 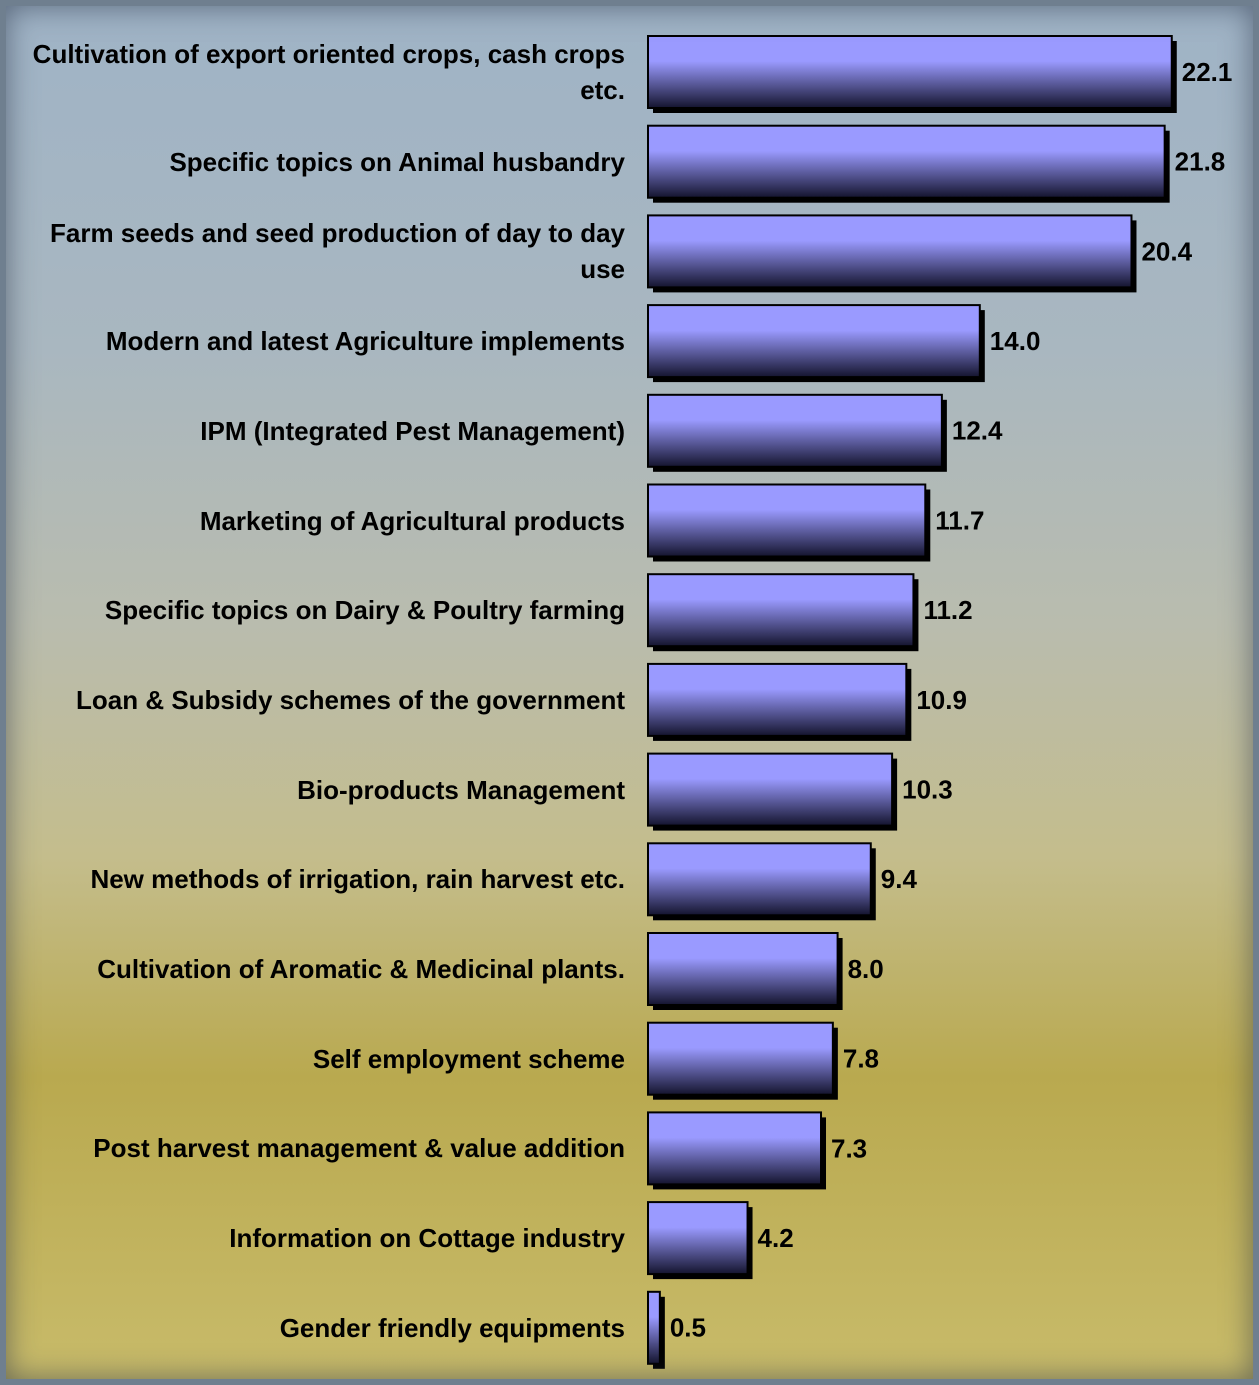 I want to click on value-label: 12.4, so click(x=977, y=431).